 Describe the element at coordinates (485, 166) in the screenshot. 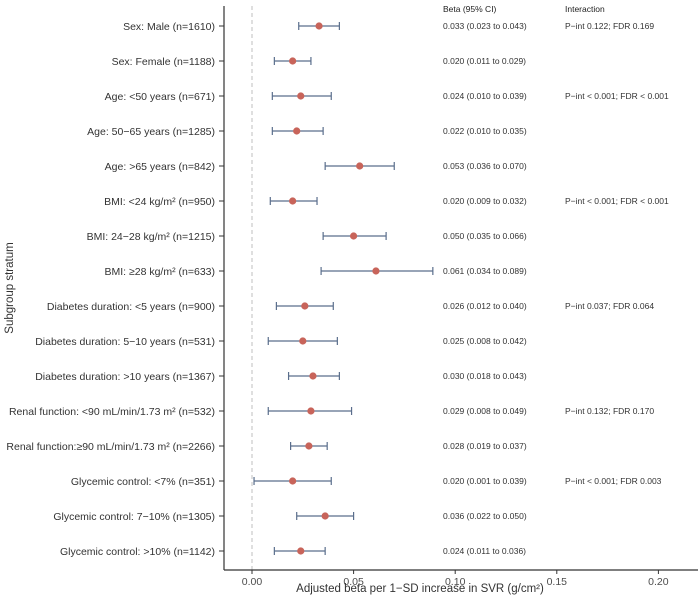

I see `beta-ci-text: 0.053 (0.036 to 0.070)` at that location.